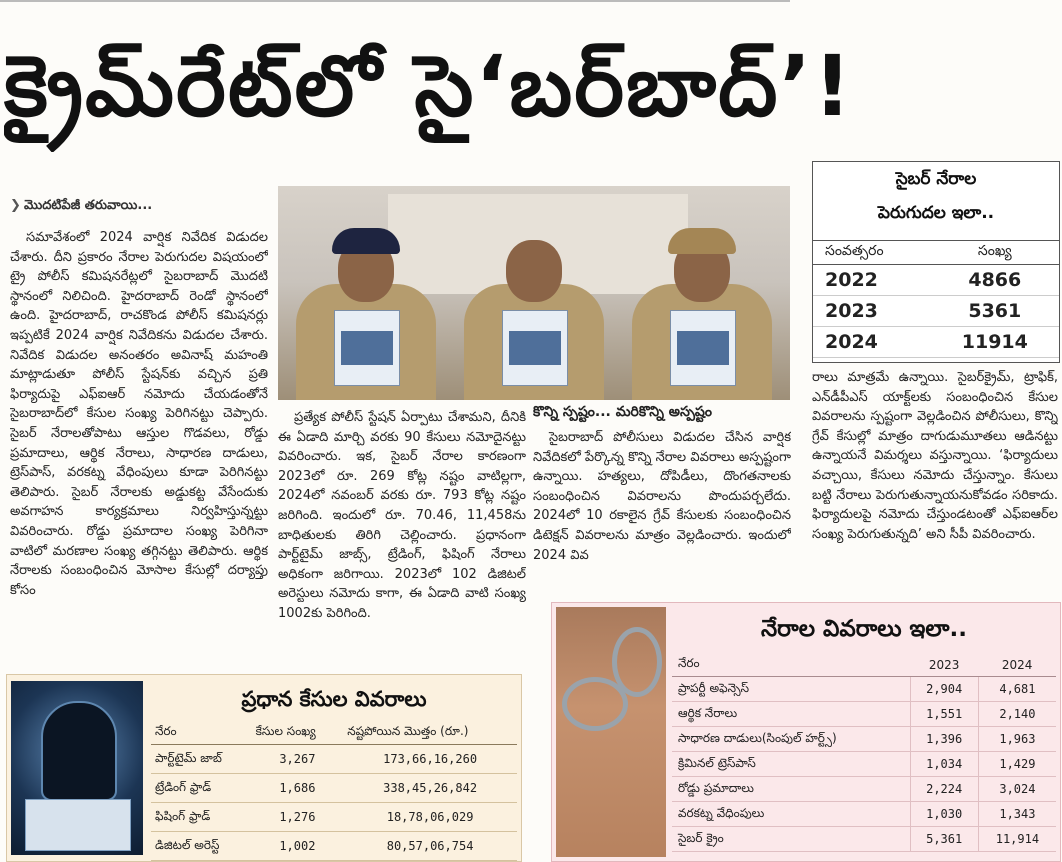 This screenshot has height=862, width=1062. Describe the element at coordinates (334, 699) in the screenshot. I see `box-title: ప్రధాన కేసుల వివరాలు` at that location.